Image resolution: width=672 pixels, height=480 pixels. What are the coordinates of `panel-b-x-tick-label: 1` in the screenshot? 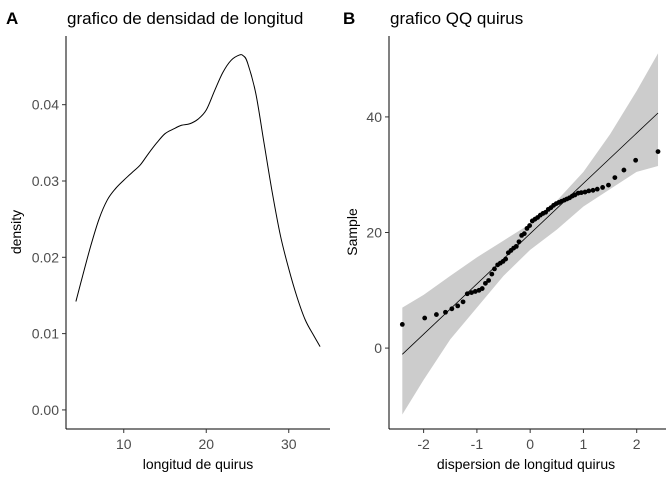 It's located at (584, 444).